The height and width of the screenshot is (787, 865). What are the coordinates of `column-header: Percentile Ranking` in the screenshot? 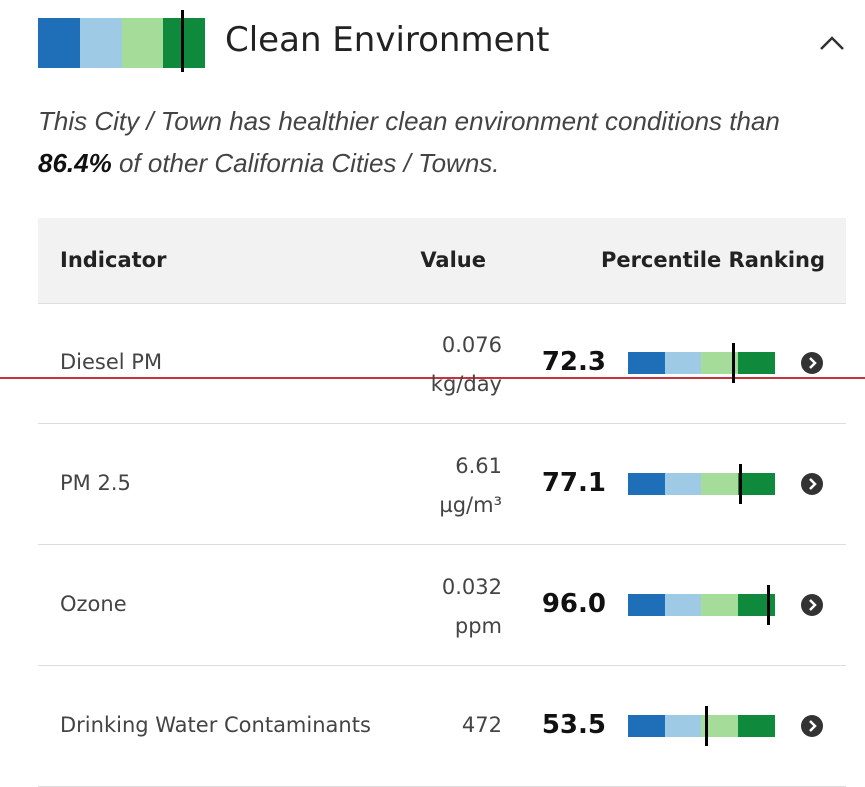 It's located at (712, 260).